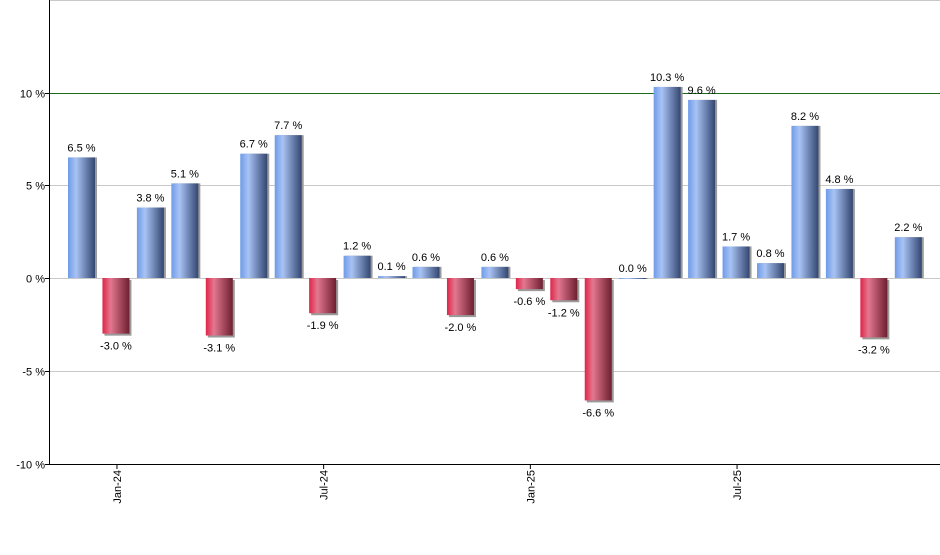 This screenshot has height=555, width=940. Describe the element at coordinates (667, 78) in the screenshot. I see `data-label: 10.3 %` at that location.